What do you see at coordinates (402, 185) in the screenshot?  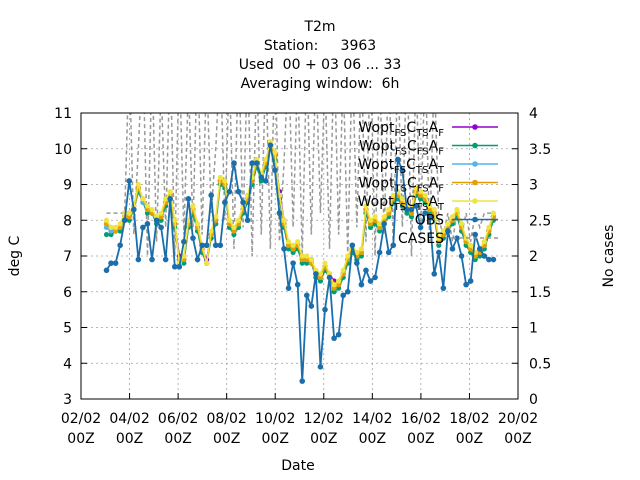 I see `legend-label: WoptTSCFSAF` at bounding box center [402, 185].